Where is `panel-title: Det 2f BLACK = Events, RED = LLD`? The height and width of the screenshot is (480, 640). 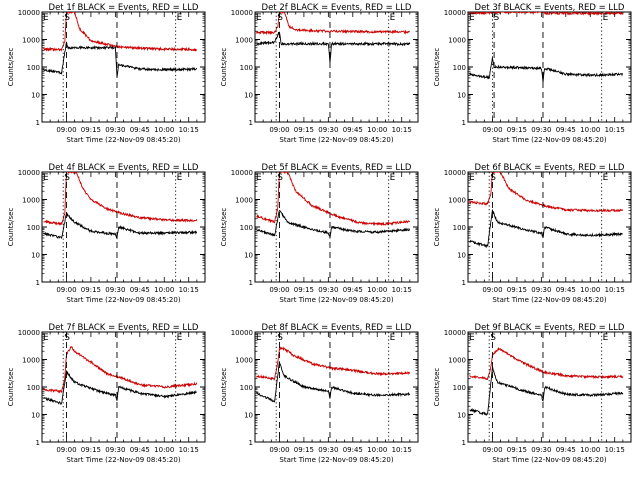 panel-title: Det 2f BLACK = Events, RED = LLD is located at coordinates (337, 8).